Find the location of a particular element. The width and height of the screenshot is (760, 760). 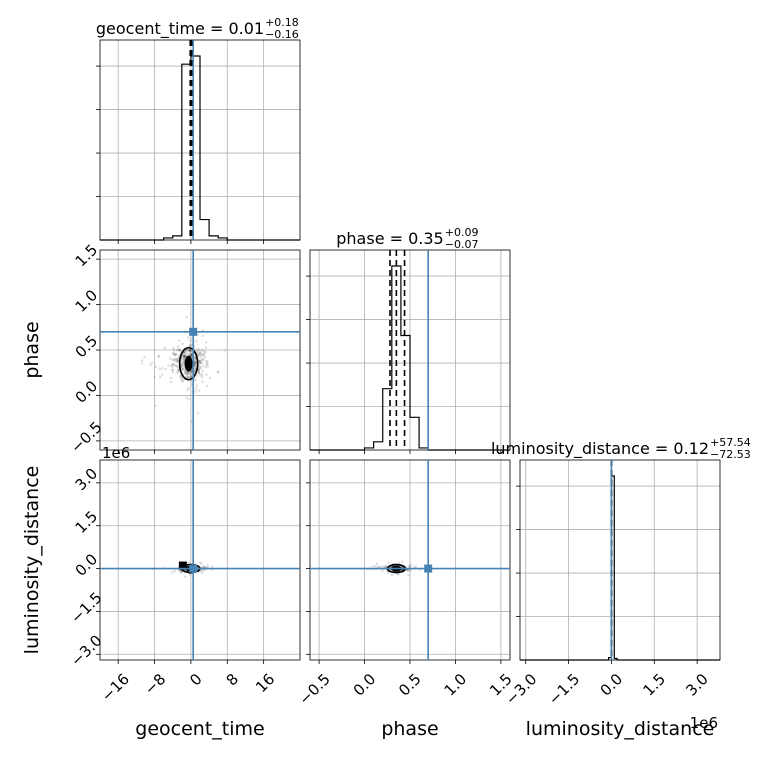

xlabel-geocent_time: geocent_time is located at coordinates (199, 729).